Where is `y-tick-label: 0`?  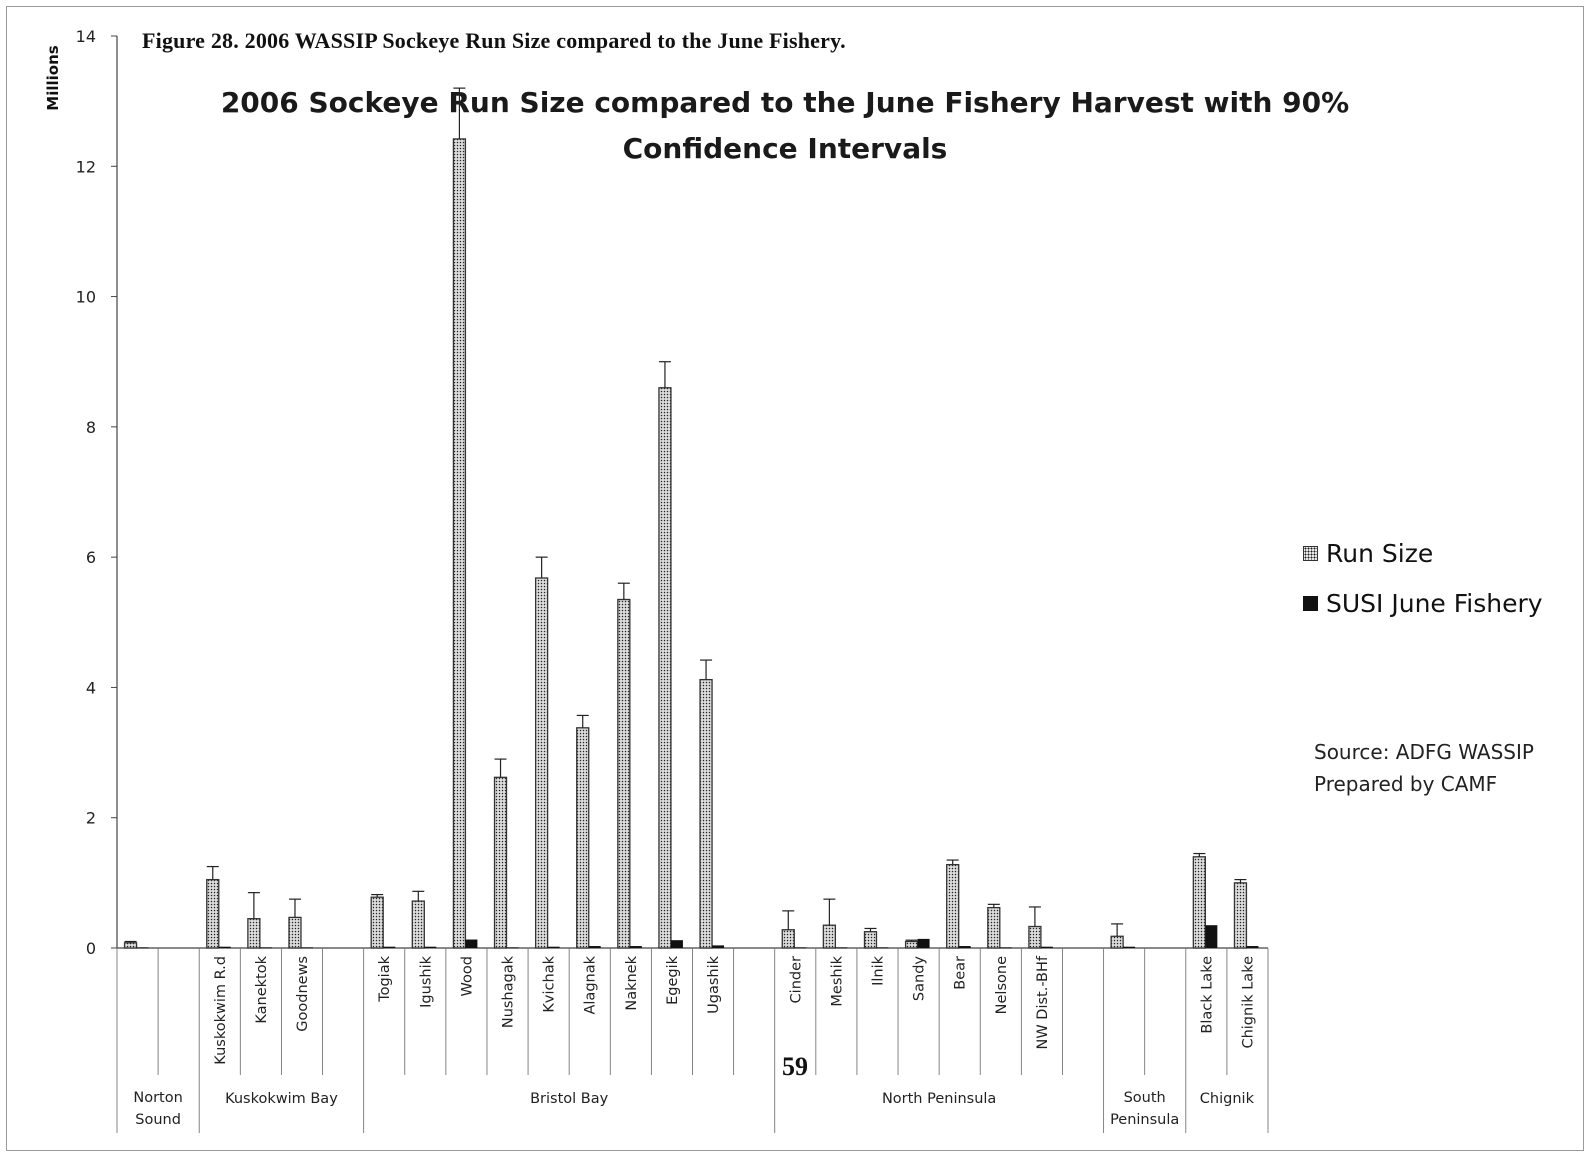
y-tick-label: 0 is located at coordinates (91, 948).